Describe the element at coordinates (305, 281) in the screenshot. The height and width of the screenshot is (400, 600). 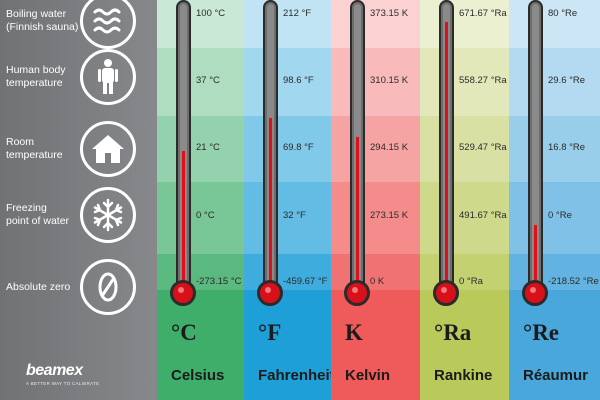
I see `scale-value-label: -459.67 °F` at that location.